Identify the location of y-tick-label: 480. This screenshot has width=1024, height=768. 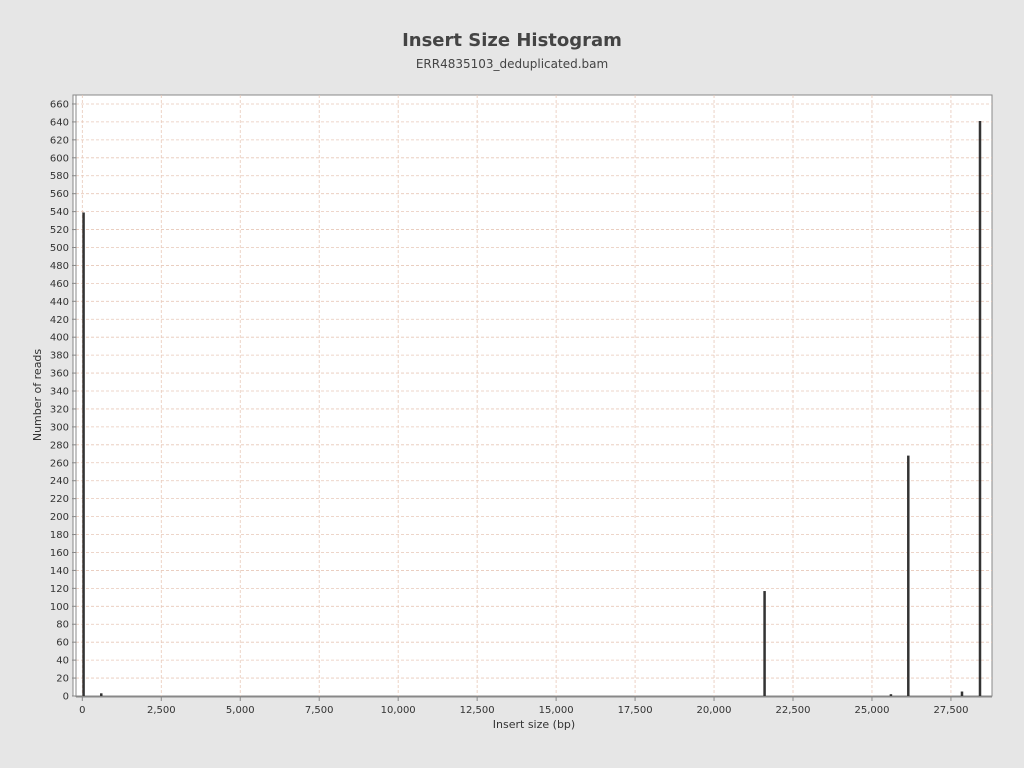
(59, 266).